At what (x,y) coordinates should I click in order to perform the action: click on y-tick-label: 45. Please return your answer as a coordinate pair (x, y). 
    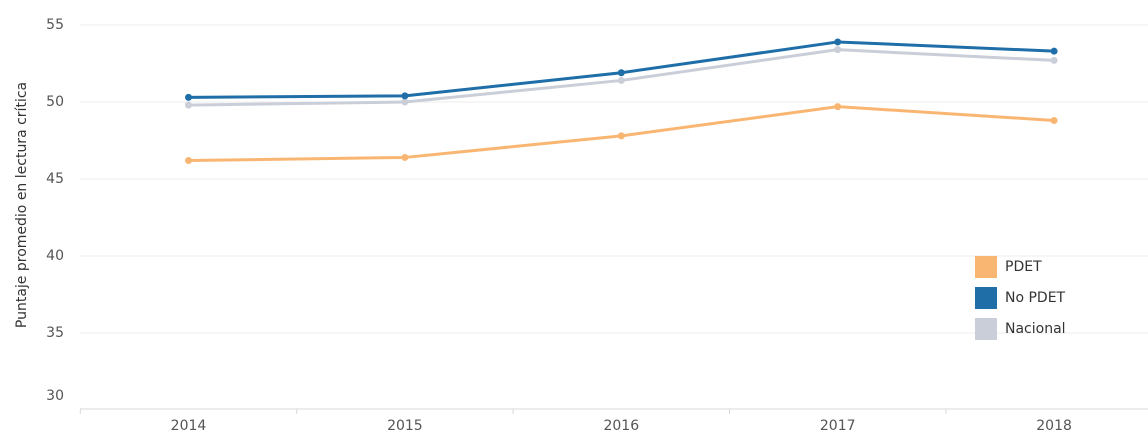
    Looking at the image, I should click on (55, 179).